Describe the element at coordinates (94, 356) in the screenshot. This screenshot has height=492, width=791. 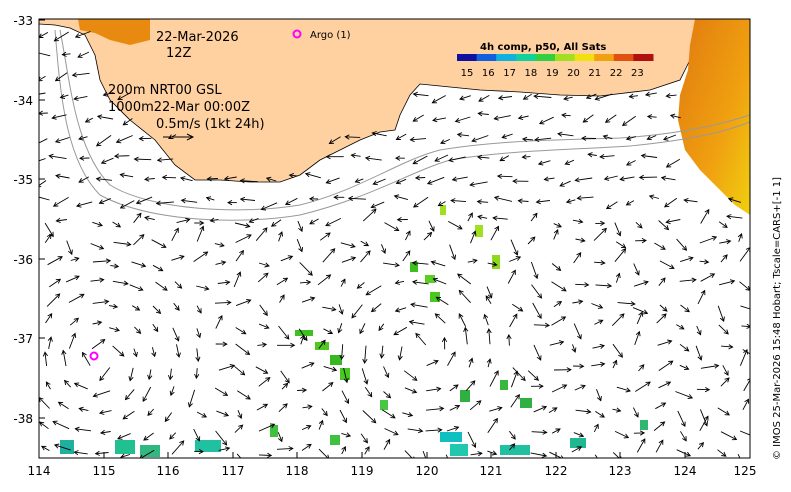
I see `argo-float-marker` at that location.